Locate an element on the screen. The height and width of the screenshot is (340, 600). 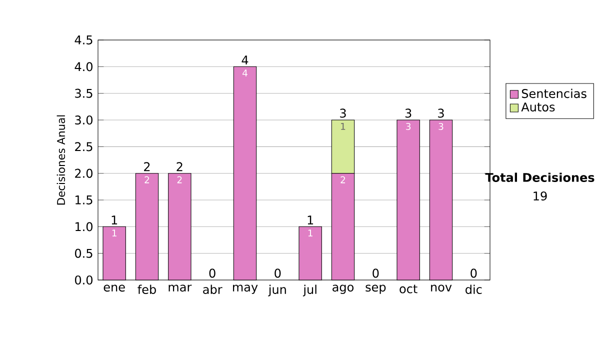
y-axis-title: Decisiones Anual is located at coordinates (61, 160).